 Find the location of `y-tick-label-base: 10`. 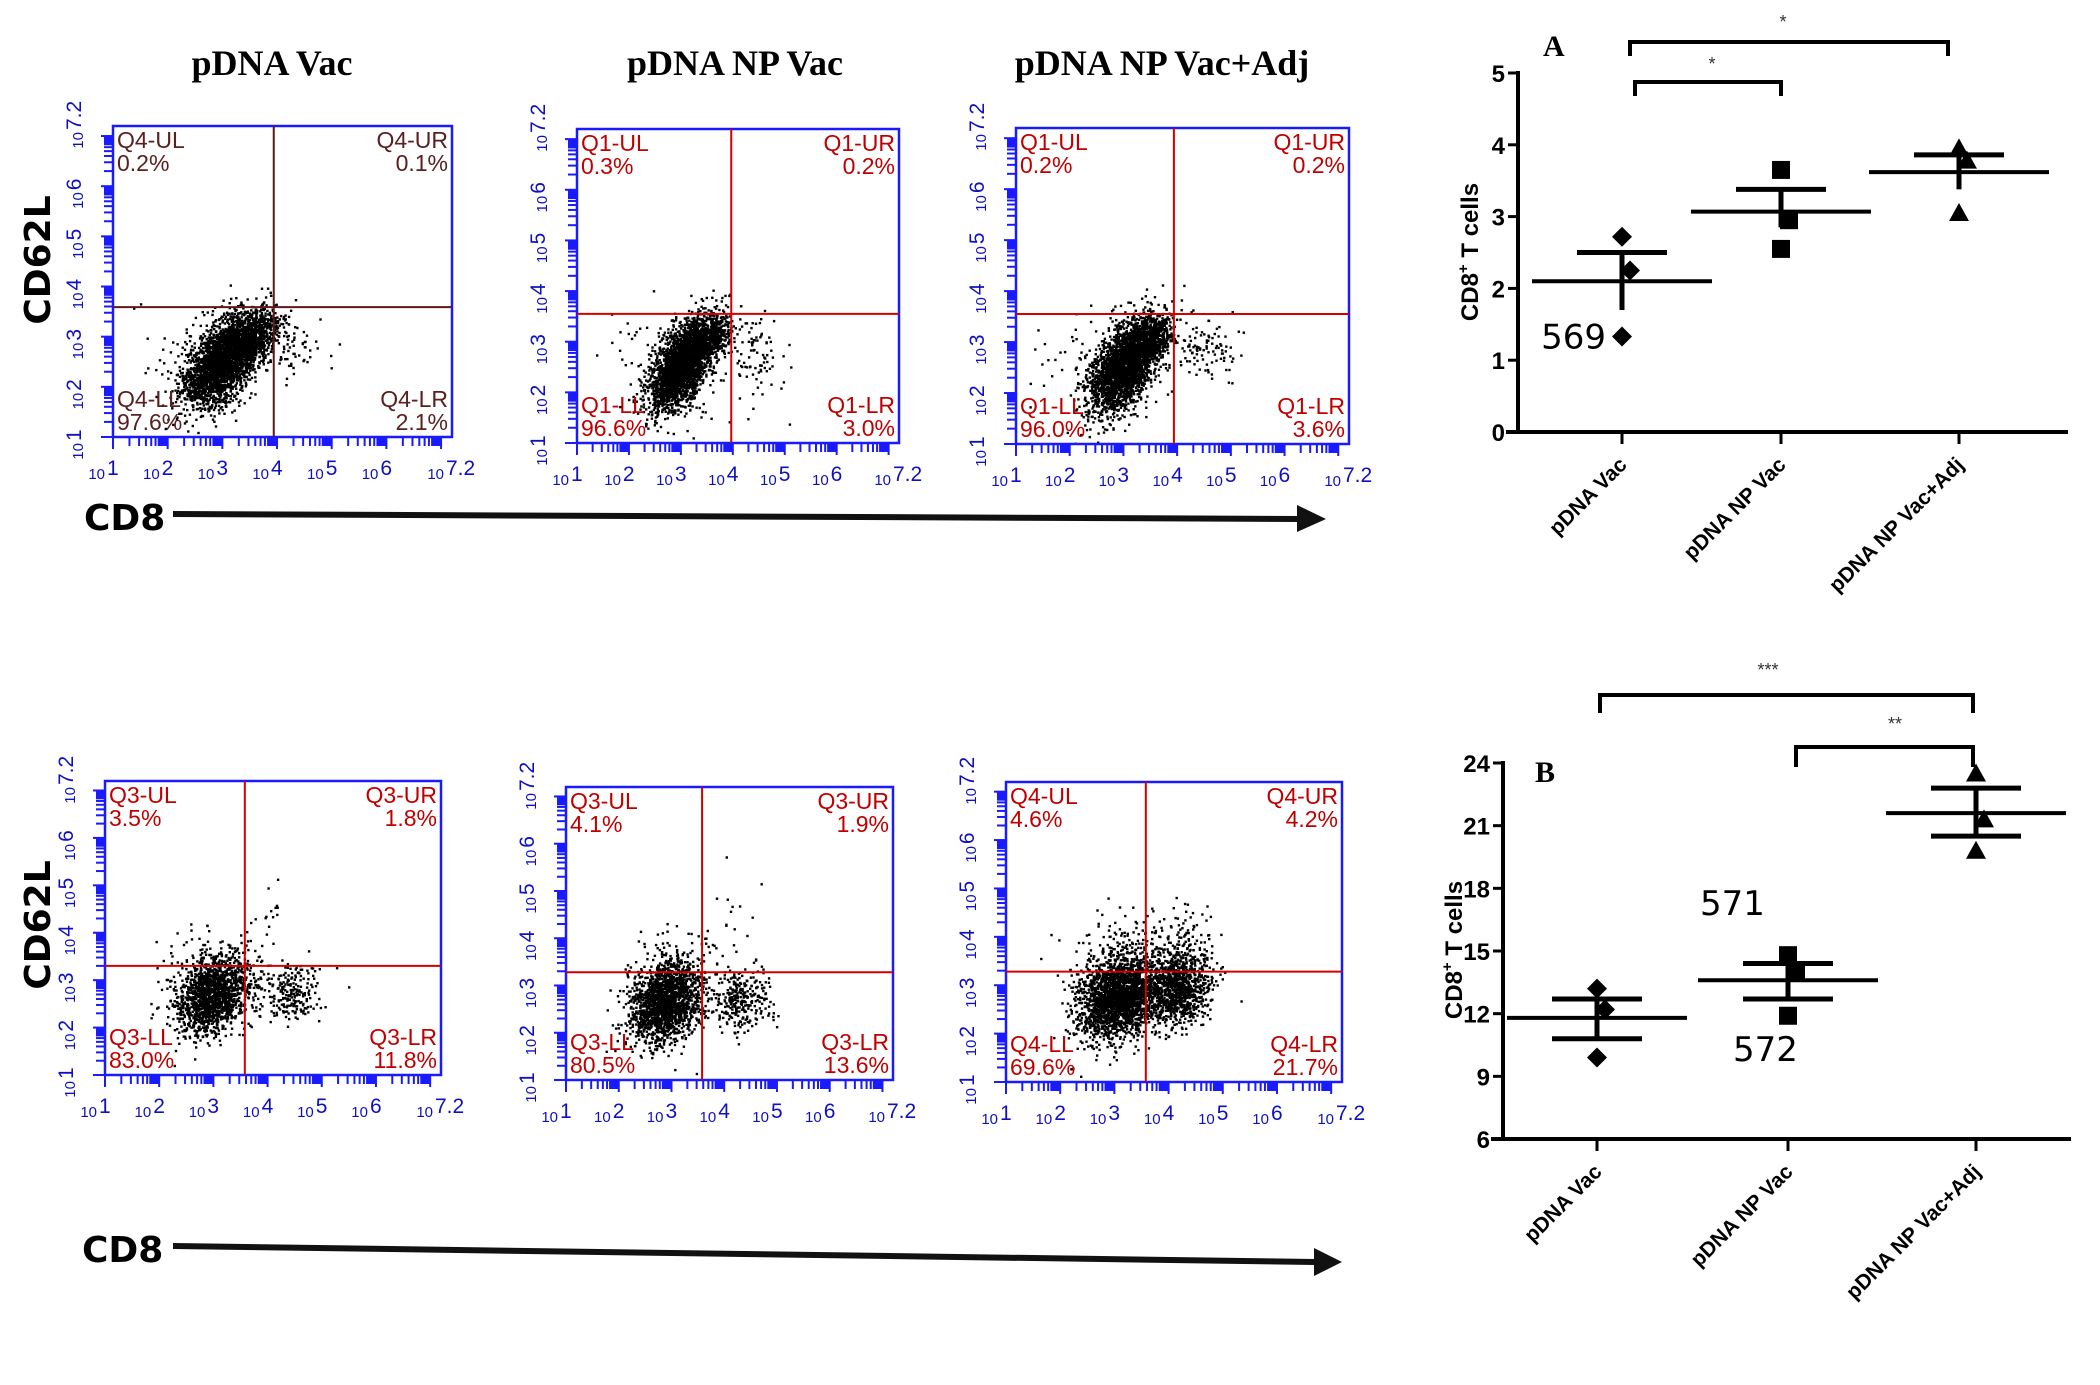

y-tick-label-base: 10 is located at coordinates (542, 406).